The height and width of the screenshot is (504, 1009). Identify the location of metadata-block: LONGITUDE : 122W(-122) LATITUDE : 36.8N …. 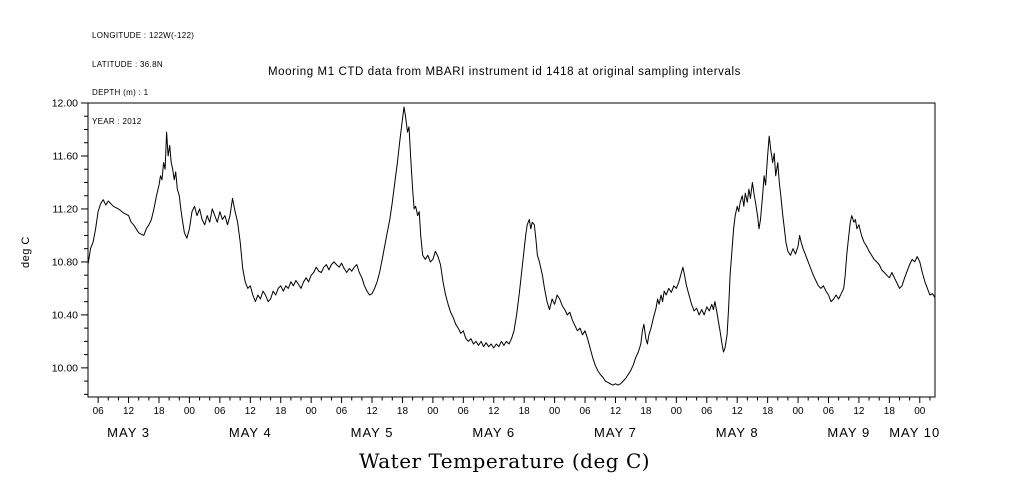
(143, 74).